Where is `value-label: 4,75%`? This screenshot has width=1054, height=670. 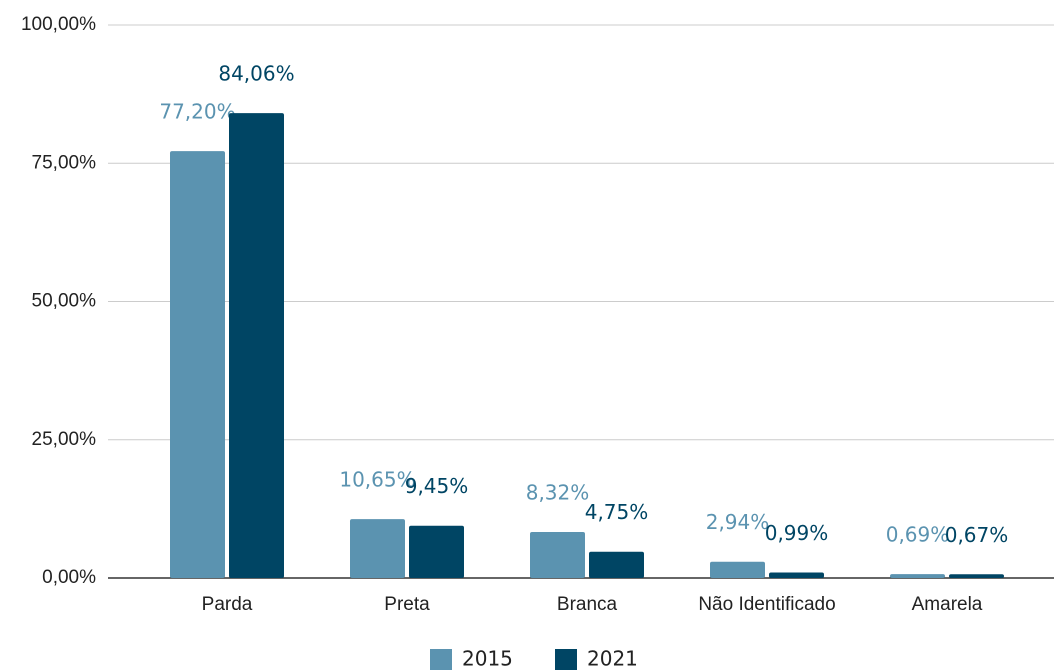
value-label: 4,75% is located at coordinates (617, 512).